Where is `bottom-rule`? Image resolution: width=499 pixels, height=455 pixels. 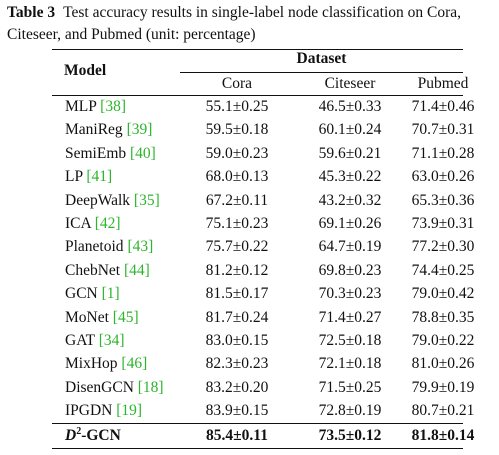 bottom-rule is located at coordinates (257, 449).